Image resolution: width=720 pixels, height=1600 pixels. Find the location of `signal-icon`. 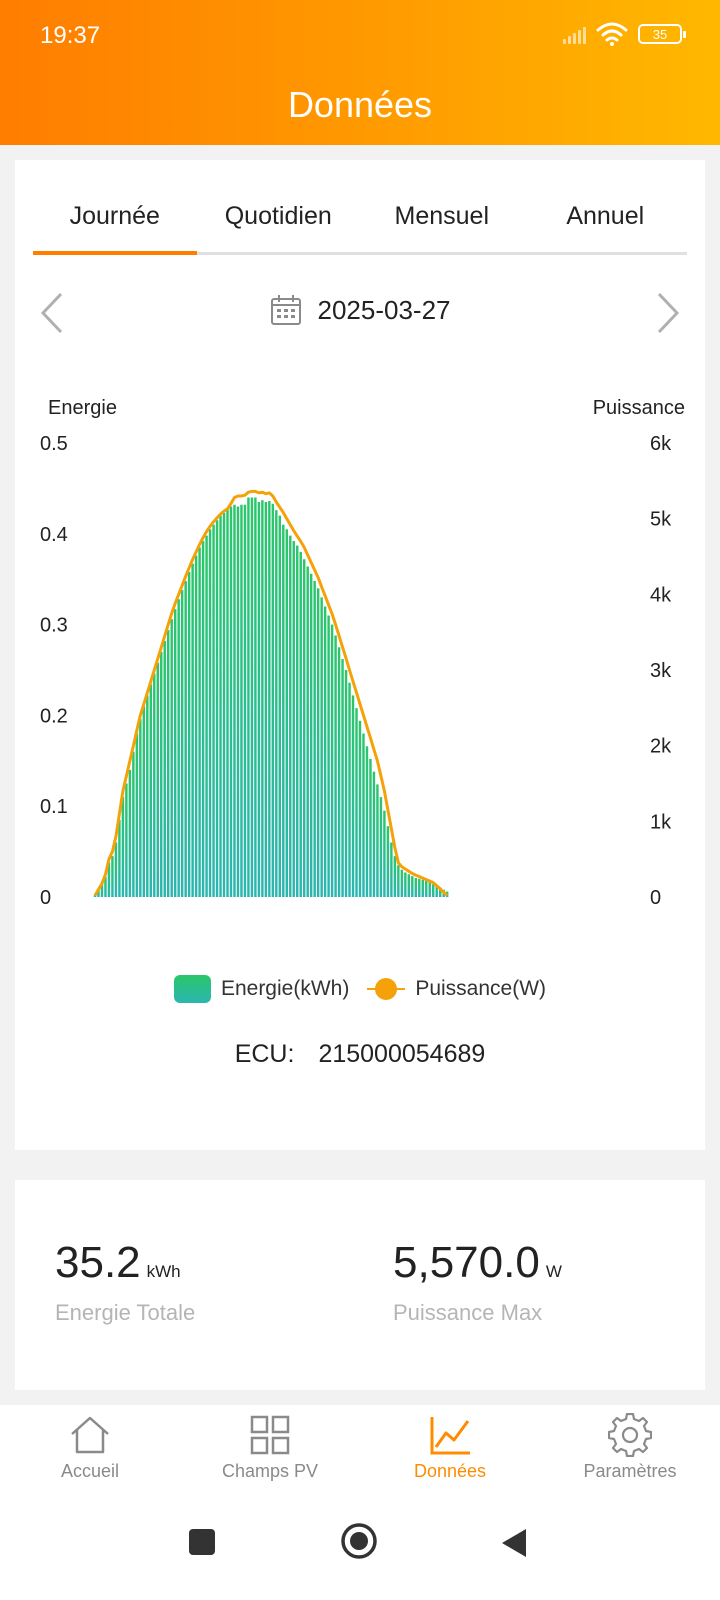

signal-icon is located at coordinates (574, 34).